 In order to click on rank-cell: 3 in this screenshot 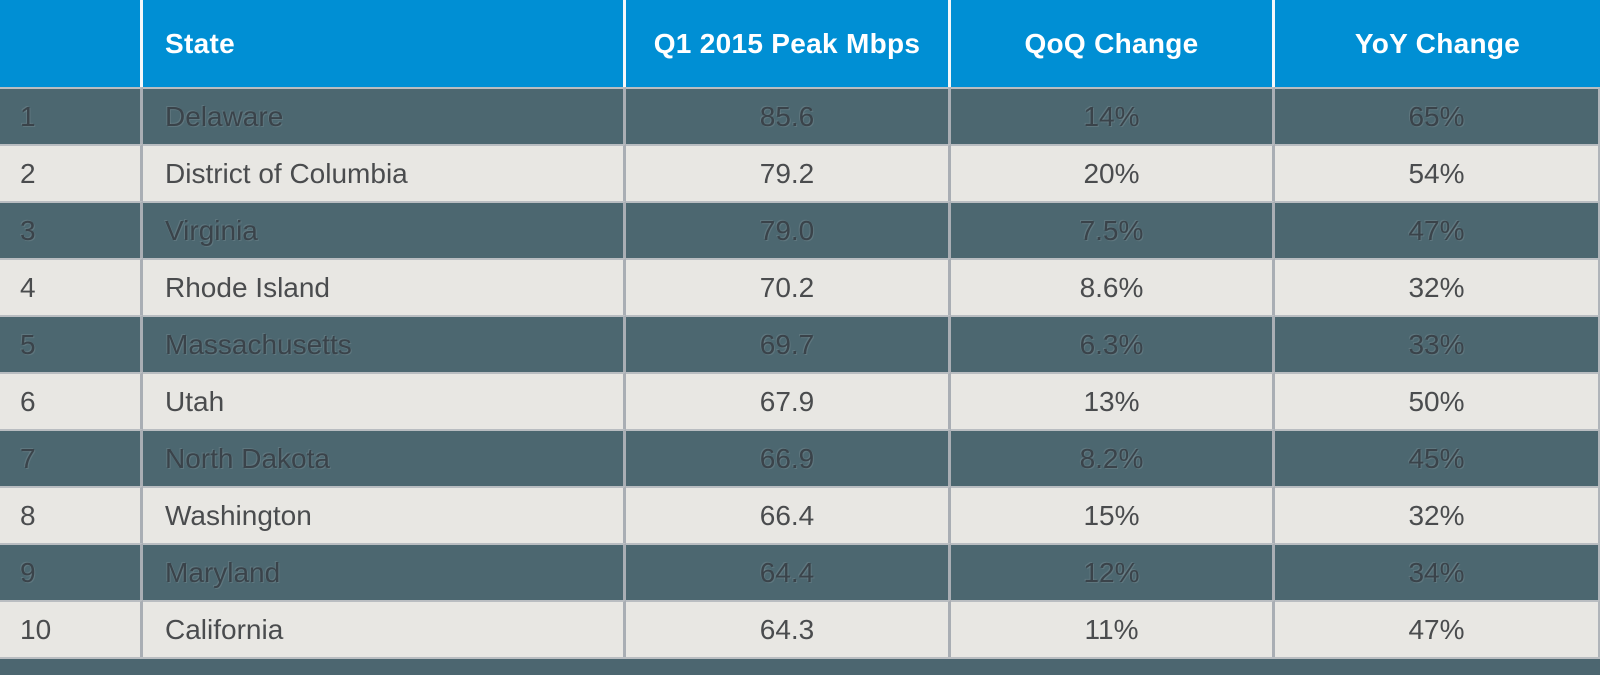, I will do `click(71, 229)`.